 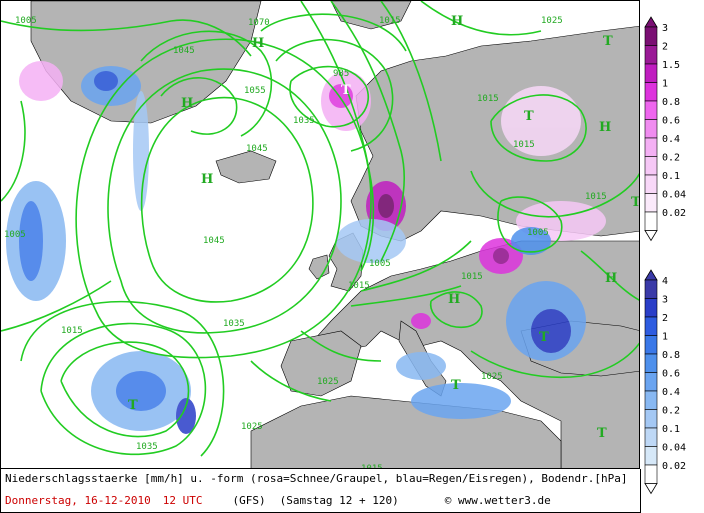 I want to click on north-africa, so click(x=406, y=431).